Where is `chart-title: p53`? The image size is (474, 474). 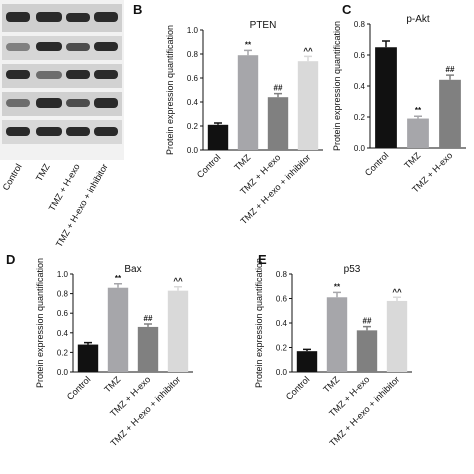
chart-title: p53 is located at coordinates (352, 269).